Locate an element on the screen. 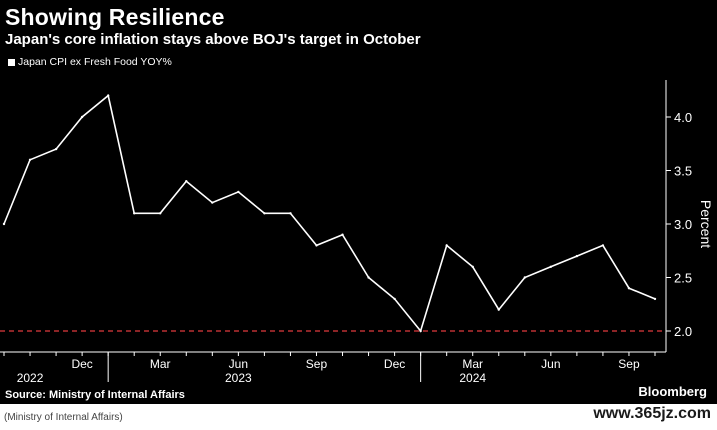  y-tick-label: 2.5 is located at coordinates (683, 278).